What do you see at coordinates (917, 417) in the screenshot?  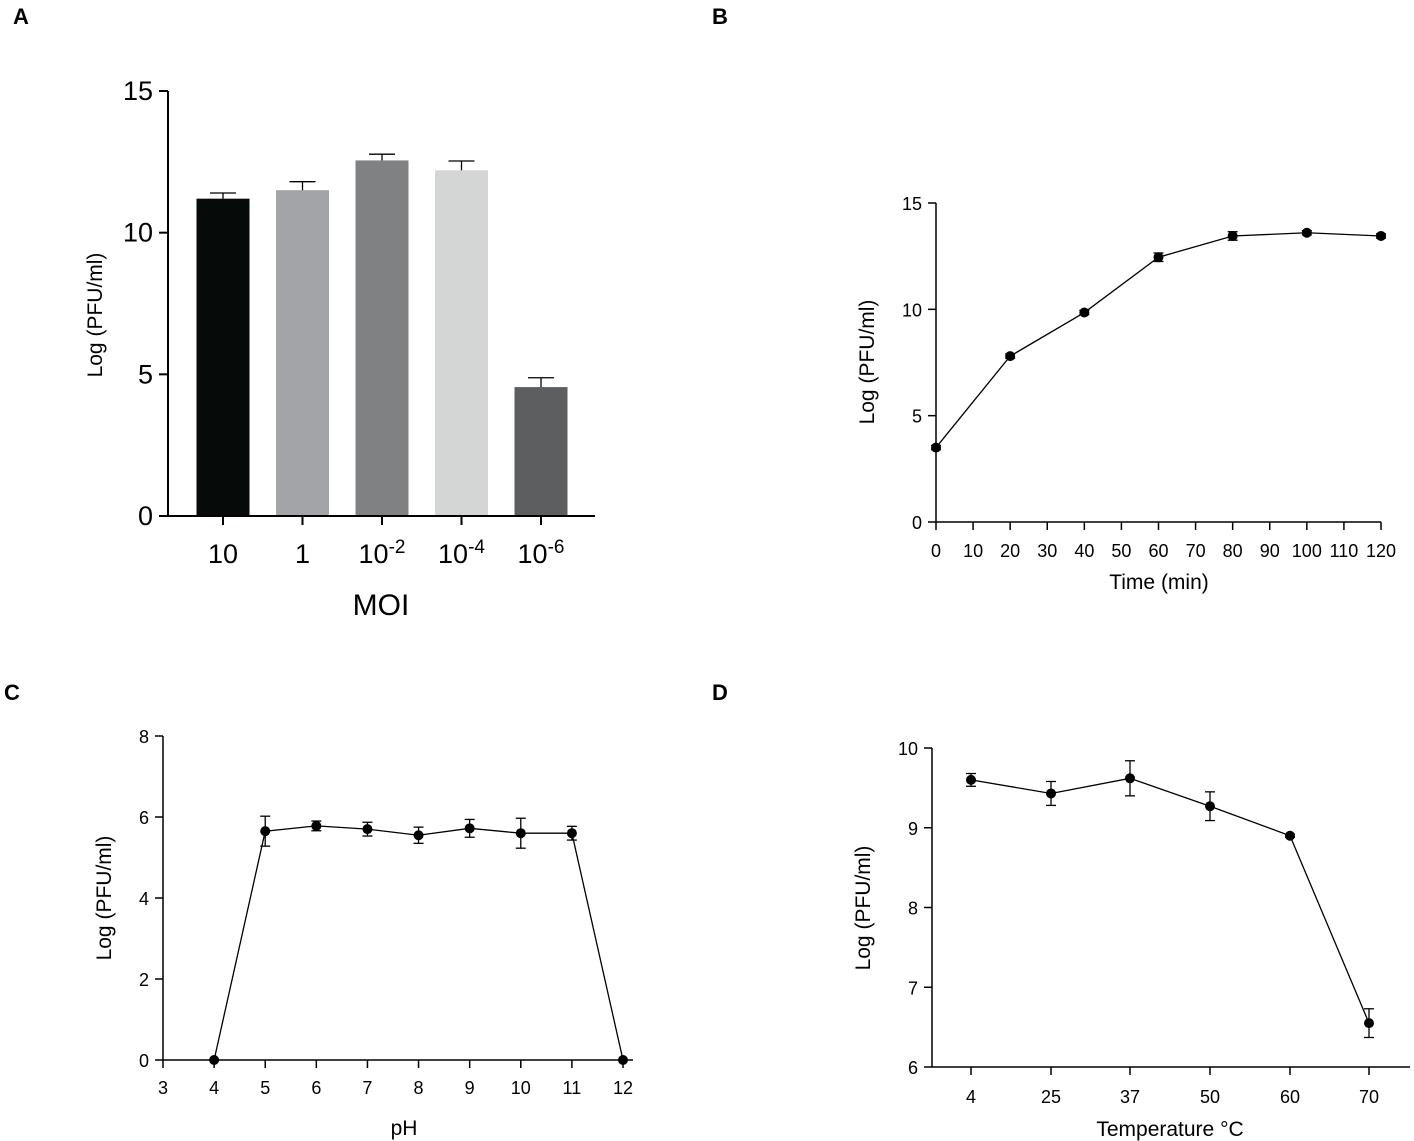 I see `b-y-tick-label: 5` at bounding box center [917, 417].